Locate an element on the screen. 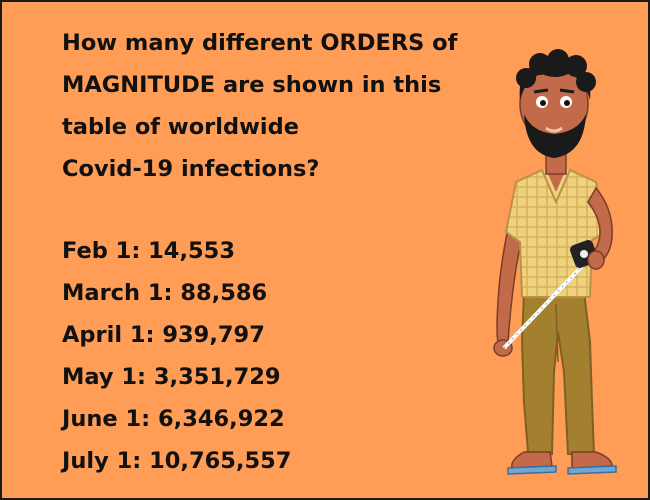  beard is located at coordinates (555, 136).